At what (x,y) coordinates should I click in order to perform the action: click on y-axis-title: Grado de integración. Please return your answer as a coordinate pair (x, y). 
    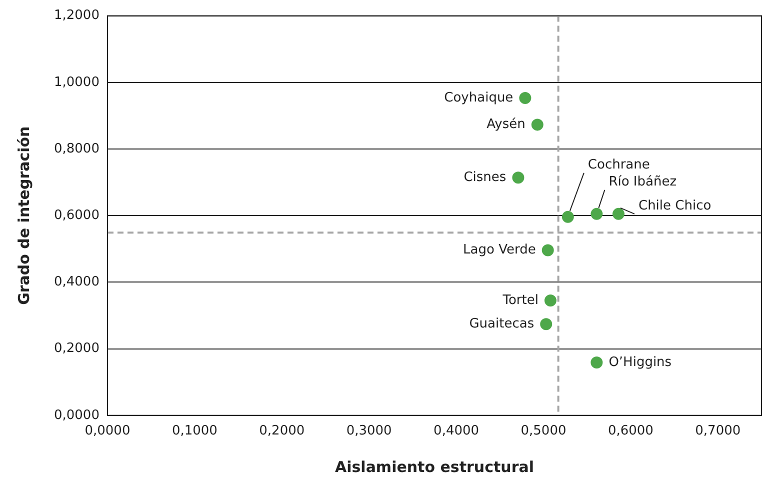
    Looking at the image, I should click on (23, 215).